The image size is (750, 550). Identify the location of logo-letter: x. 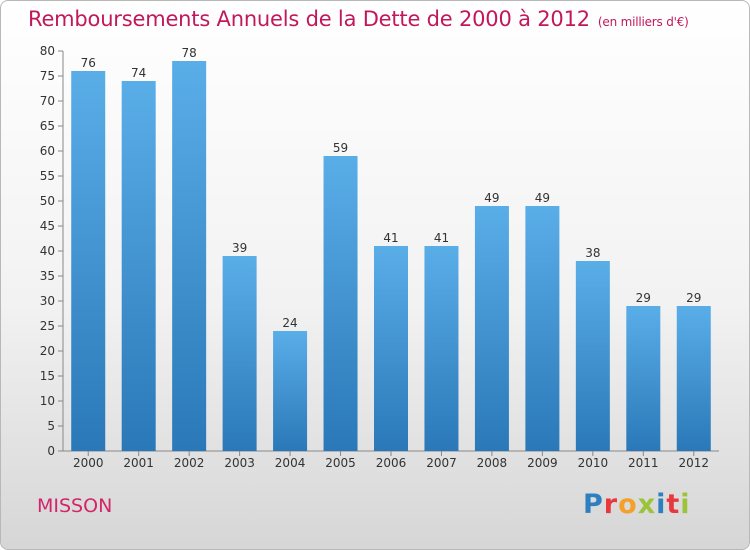
(647, 504).